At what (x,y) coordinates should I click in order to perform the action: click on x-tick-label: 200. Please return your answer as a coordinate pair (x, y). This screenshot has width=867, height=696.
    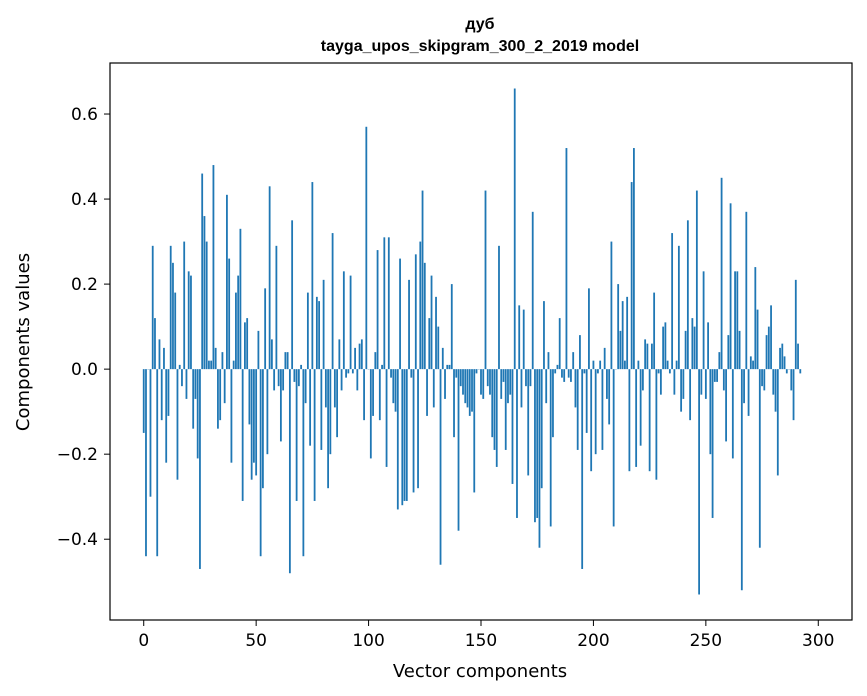
    Looking at the image, I should click on (593, 641).